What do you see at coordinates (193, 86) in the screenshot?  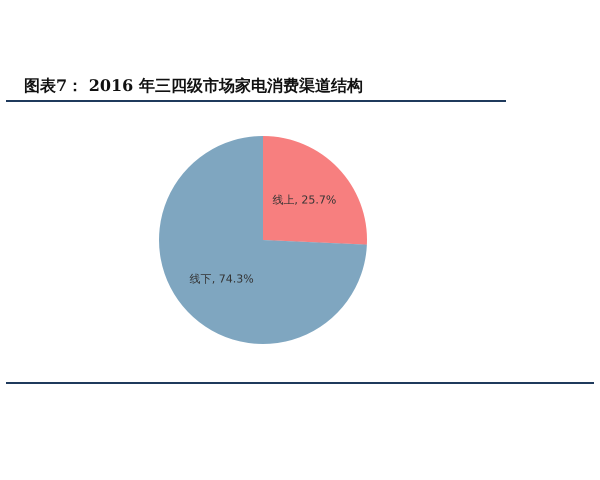 I see `chart-title: 图表7： 2016 年三四级市场家电消费渠道结构` at bounding box center [193, 86].